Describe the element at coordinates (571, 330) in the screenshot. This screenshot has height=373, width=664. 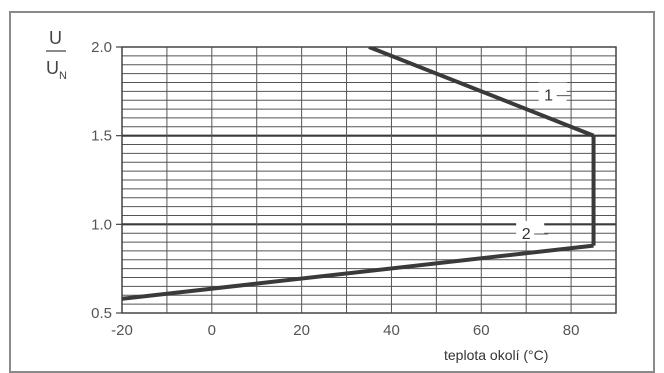
I see `x-tick-label: 80` at that location.